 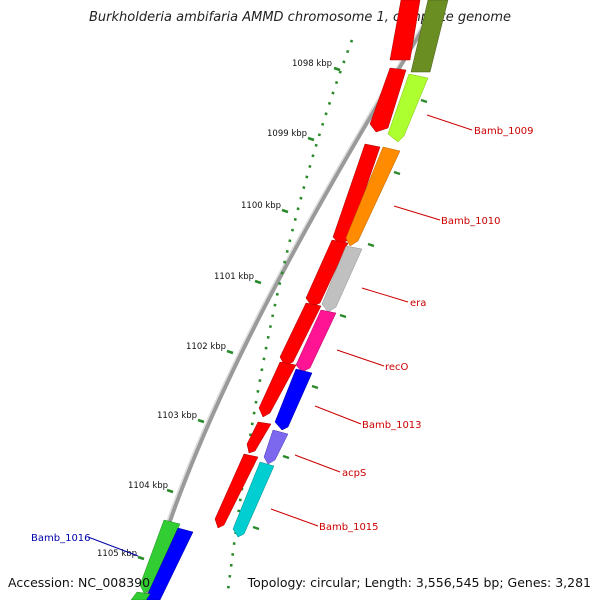 What do you see at coordinates (287, 134) in the screenshot?
I see `tick-label-1099: 1099 kbp` at bounding box center [287, 134].